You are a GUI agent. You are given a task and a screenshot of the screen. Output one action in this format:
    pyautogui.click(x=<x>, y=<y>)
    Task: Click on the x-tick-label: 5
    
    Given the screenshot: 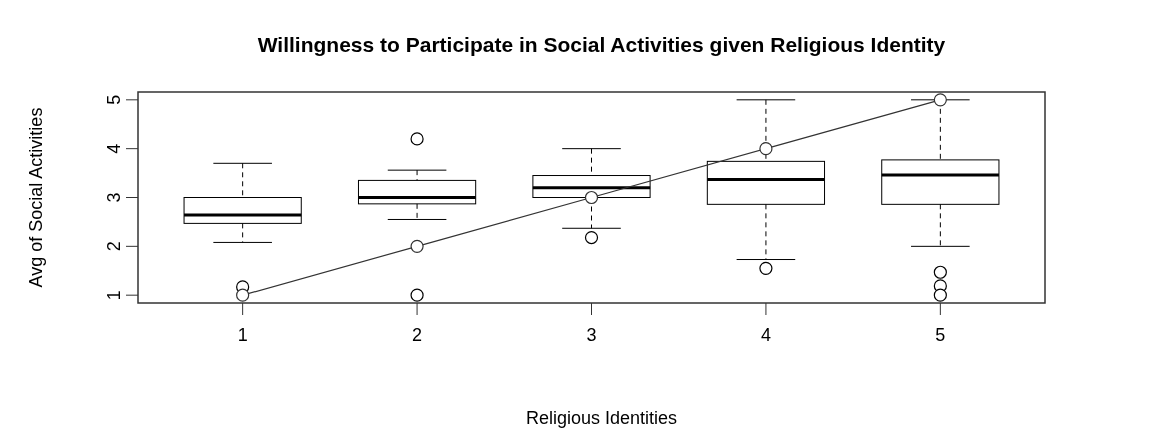 What is the action you would take?
    pyautogui.click(x=940, y=335)
    